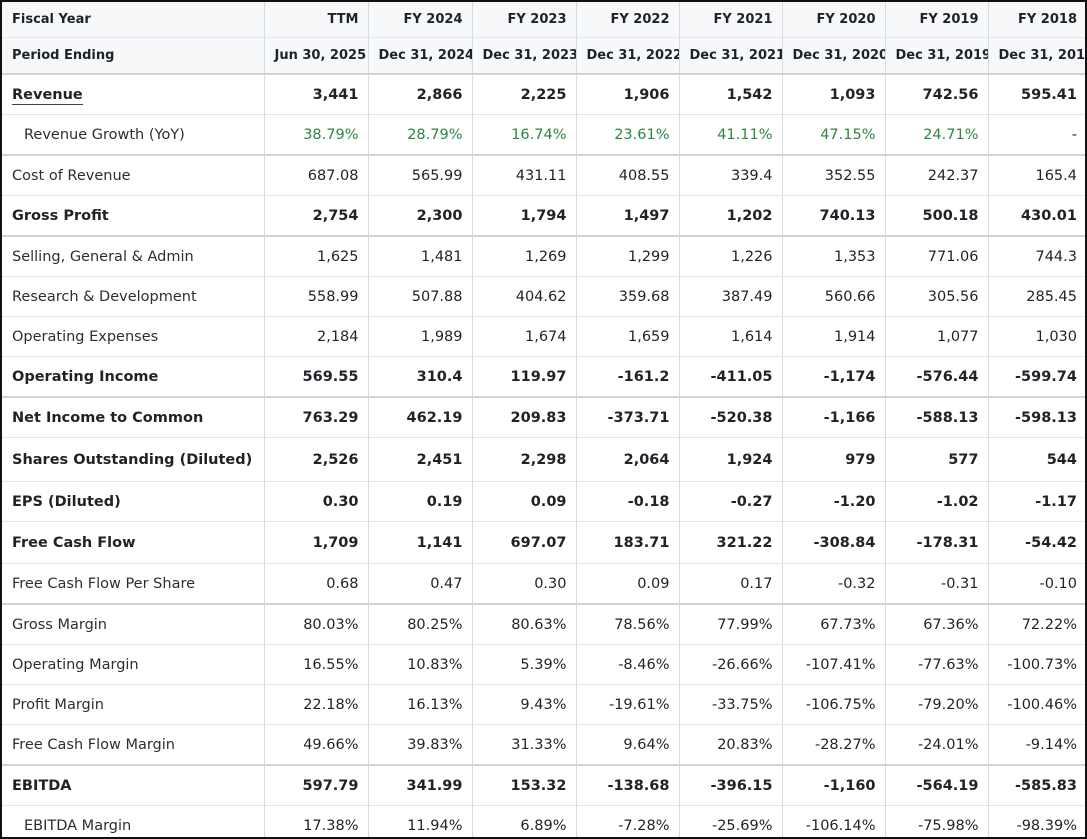 This screenshot has height=839, width=1087. I want to click on period-header: Dec 31, 2019, so click(937, 56).